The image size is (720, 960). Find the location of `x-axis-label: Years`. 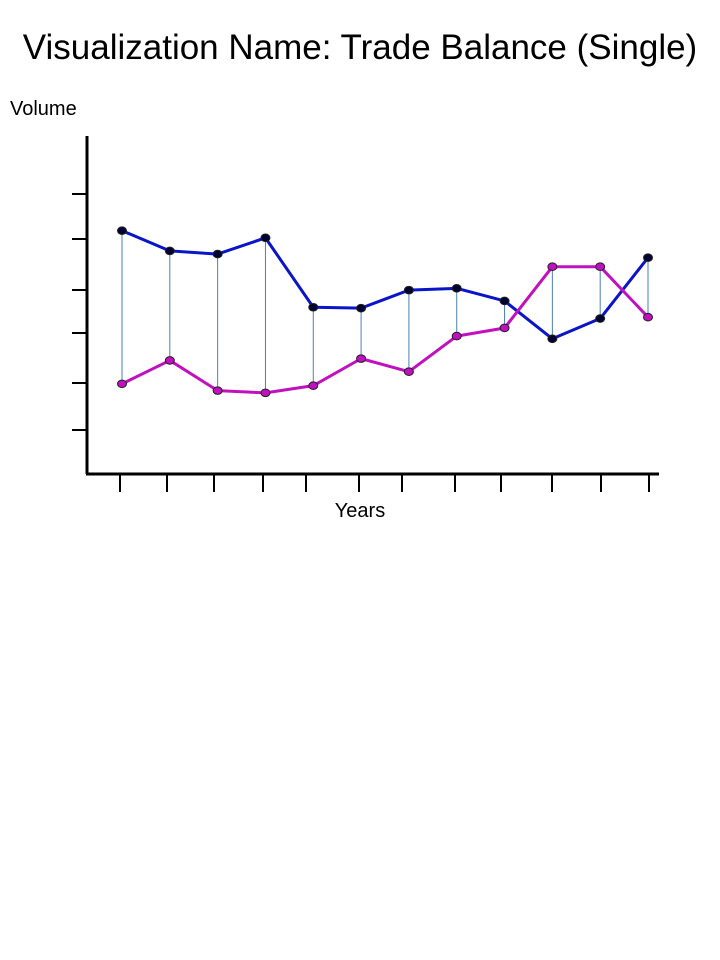

x-axis-label: Years is located at coordinates (360, 511).